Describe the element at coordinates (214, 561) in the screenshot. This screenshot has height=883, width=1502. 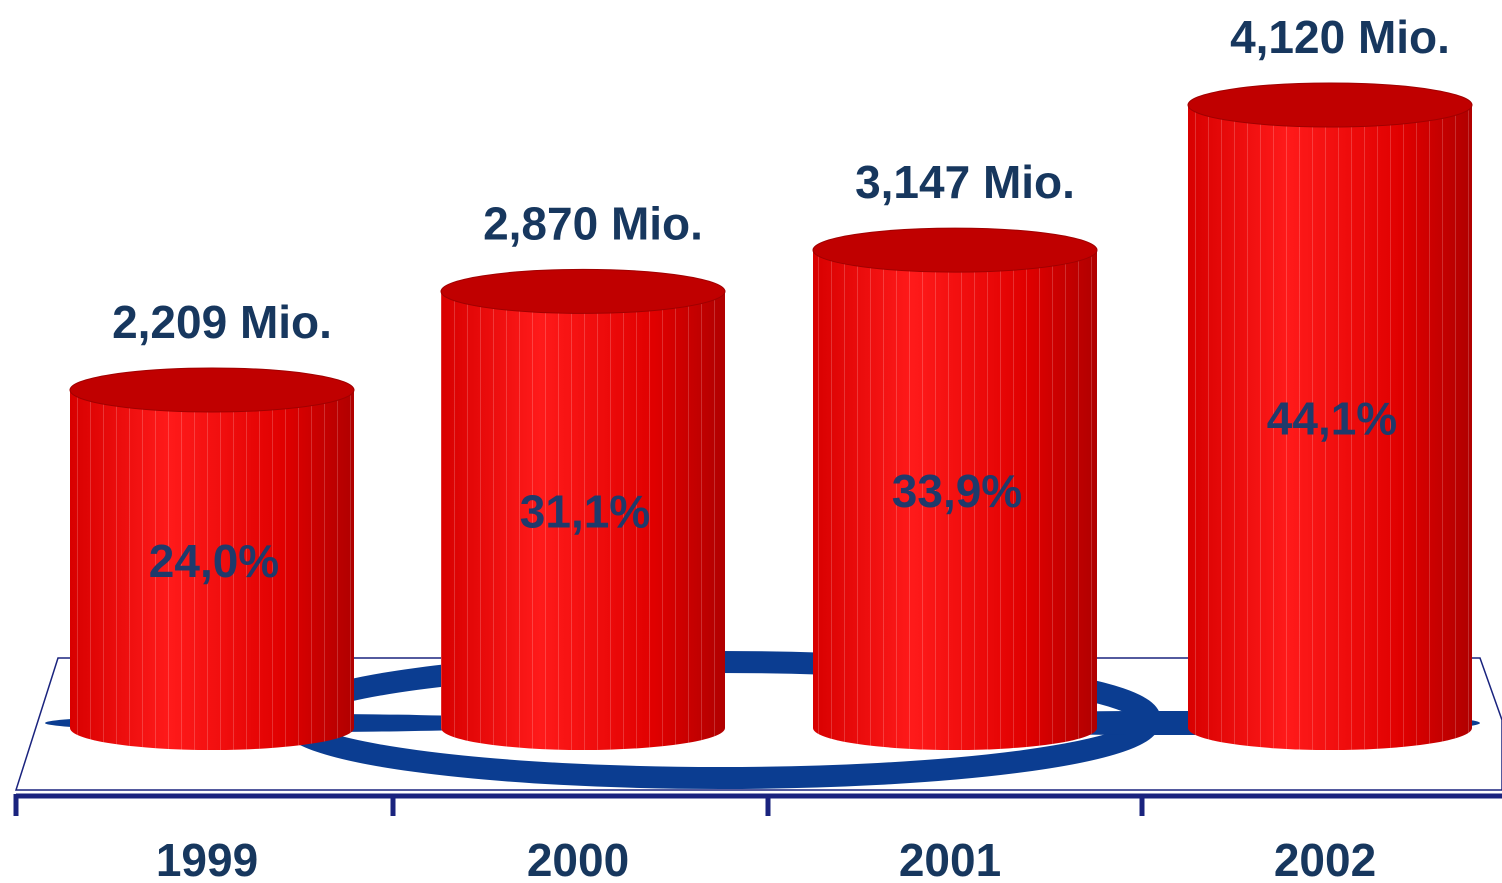
I see `percent-label-1999: 24,0%` at that location.